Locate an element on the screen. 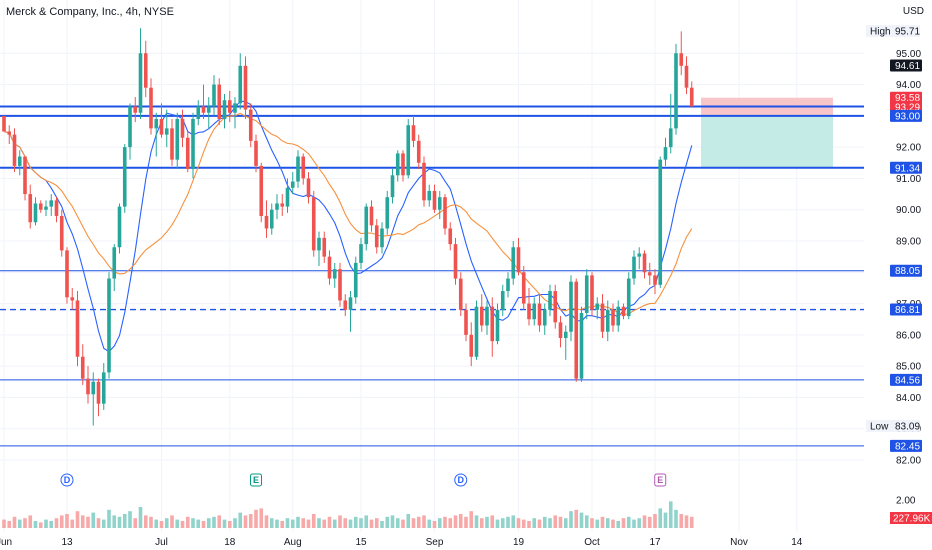  volume-tag-box is located at coordinates (911, 518).